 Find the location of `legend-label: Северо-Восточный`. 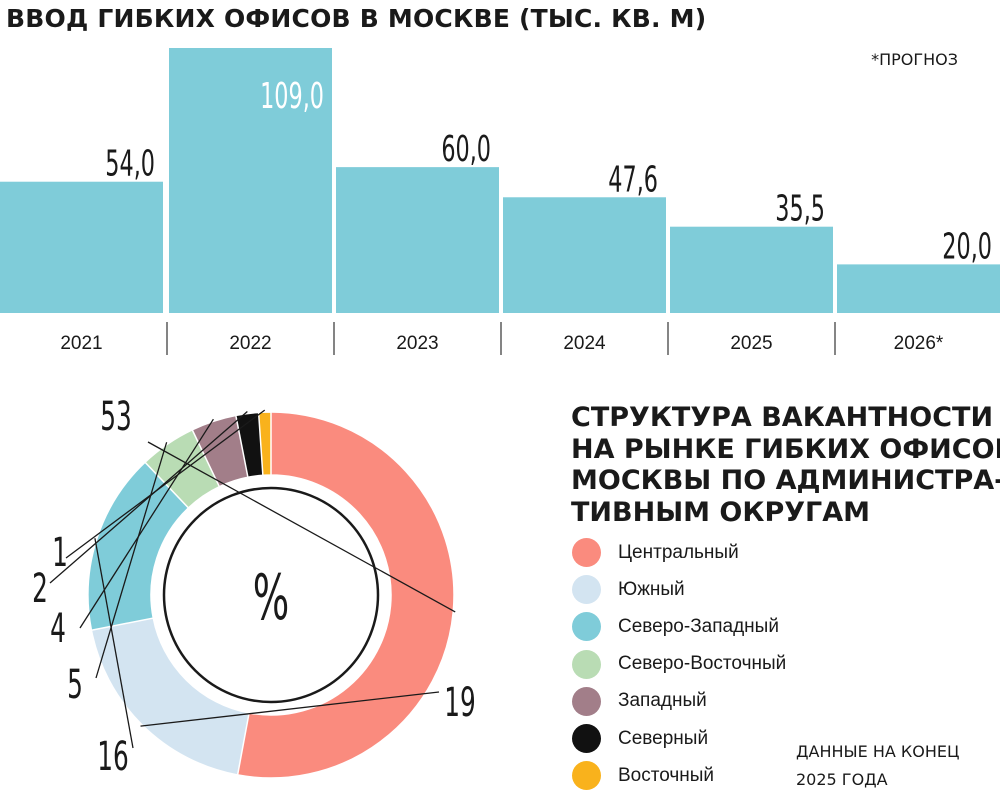

legend-label: Северо-Восточный is located at coordinates (702, 664).